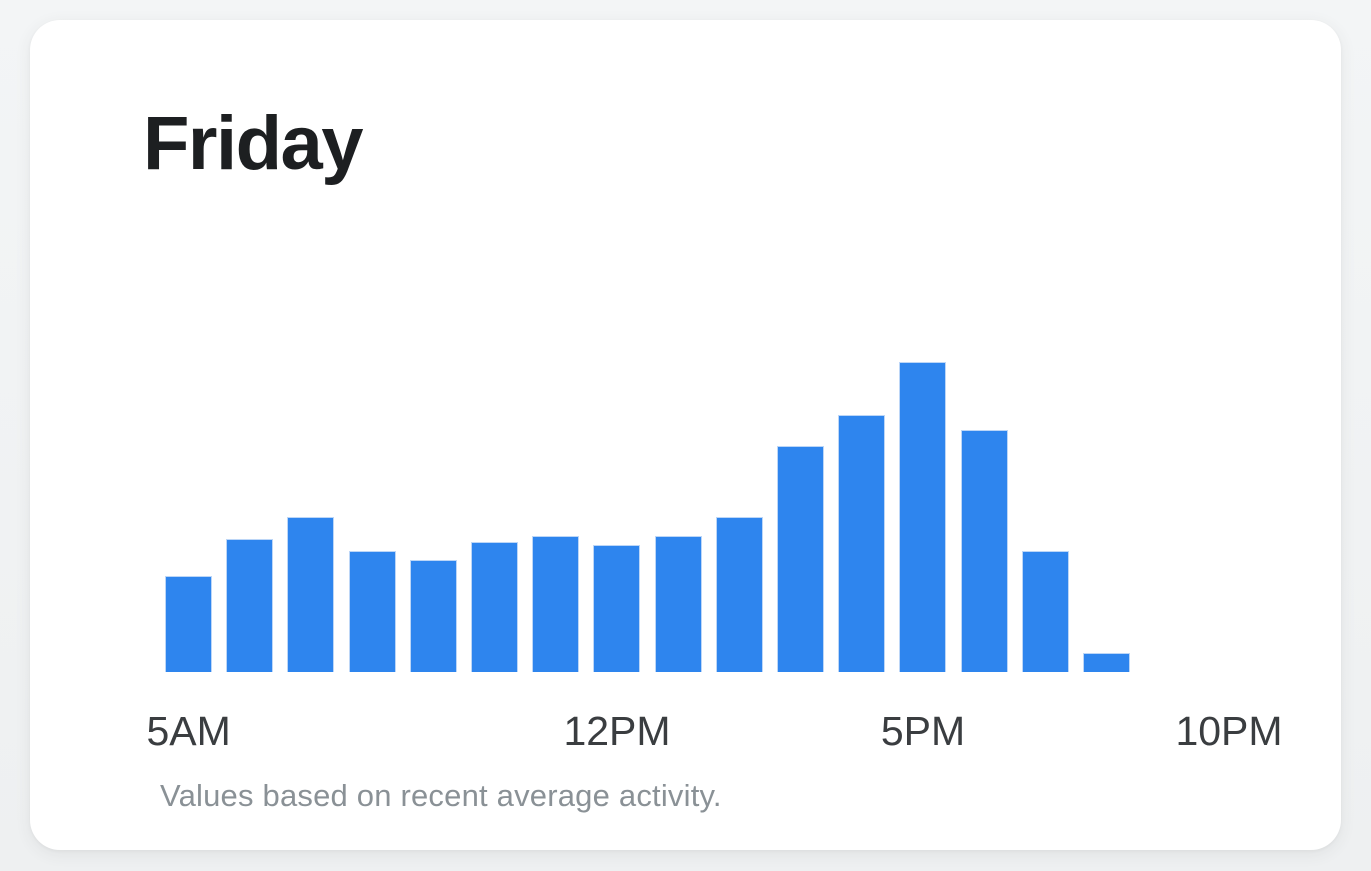 This screenshot has height=871, width=1371. What do you see at coordinates (984, 551) in the screenshot?
I see `bar-6pm` at bounding box center [984, 551].